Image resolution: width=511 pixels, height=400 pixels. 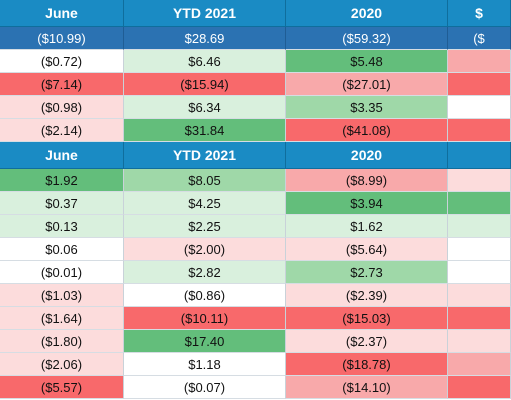 What do you see at coordinates (205, 226) in the screenshot?
I see `bottom-cell: $2.25` at bounding box center [205, 226].